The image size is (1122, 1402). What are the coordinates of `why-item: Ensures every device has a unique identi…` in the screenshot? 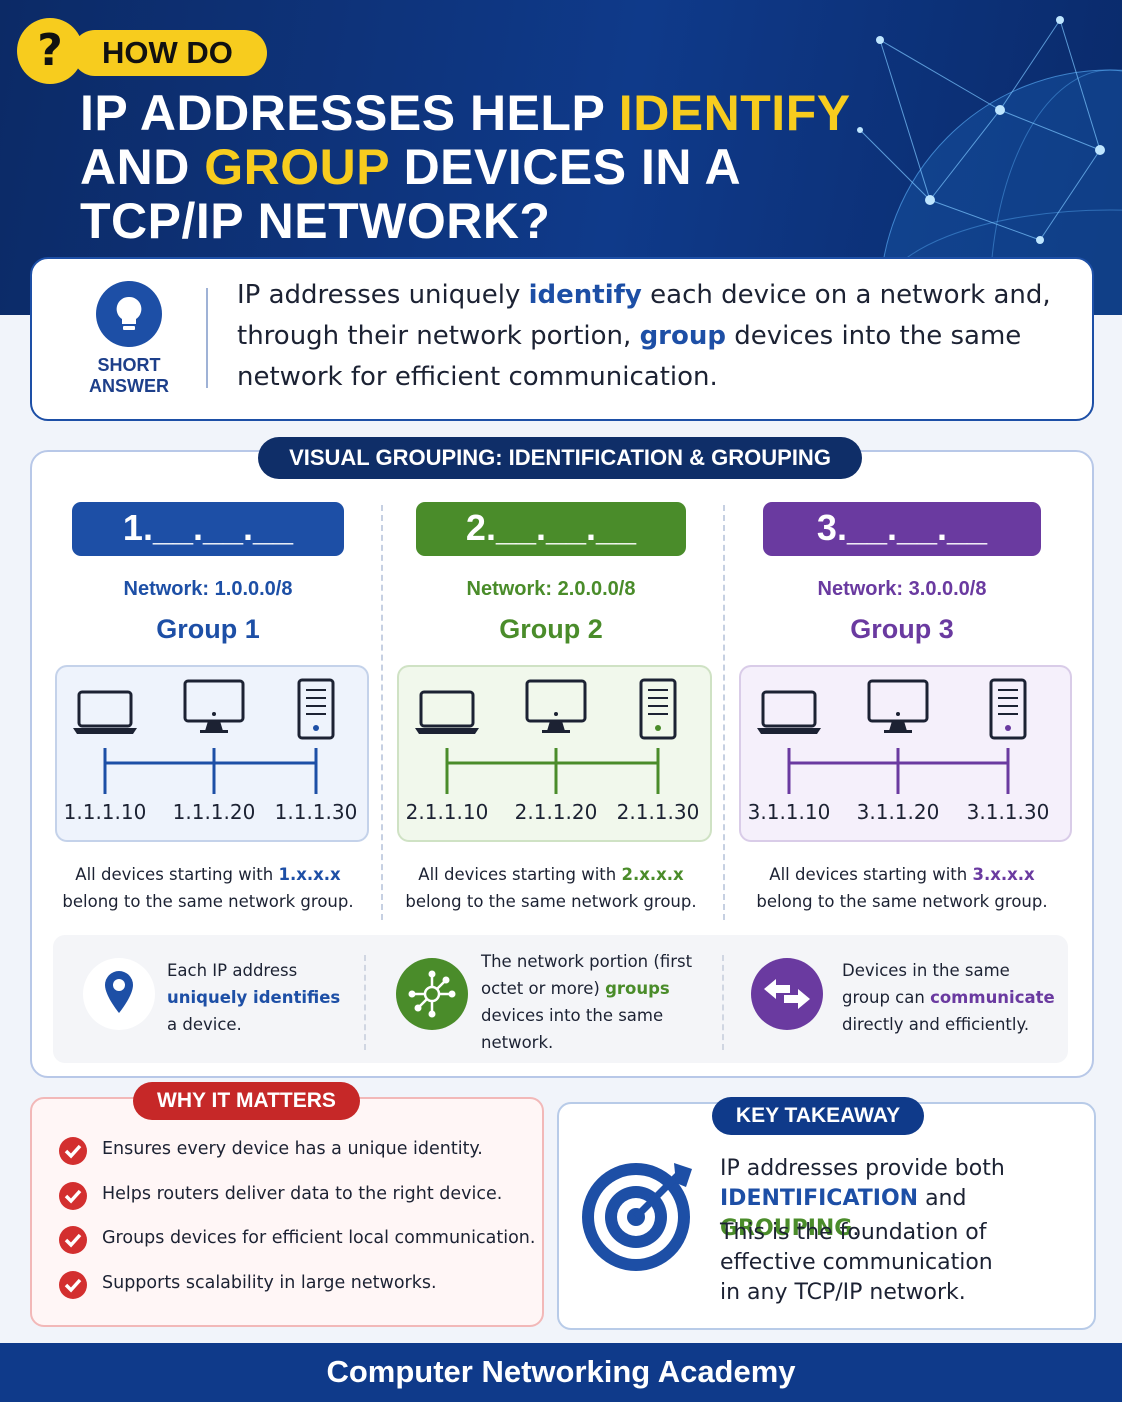 It's located at (292, 1149).